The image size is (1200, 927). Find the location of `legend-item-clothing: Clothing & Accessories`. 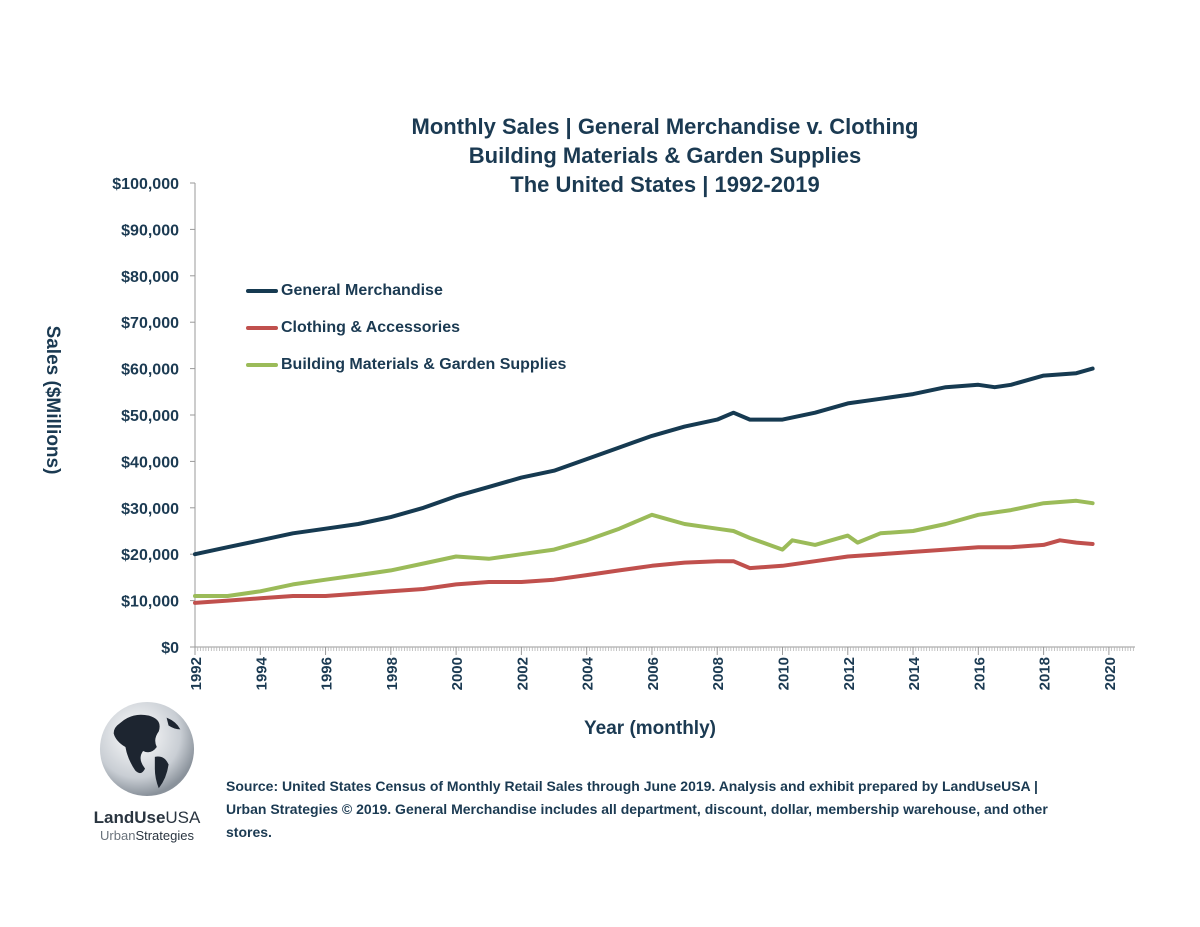

legend-item-clothing: Clothing & Accessories is located at coordinates (406, 327).